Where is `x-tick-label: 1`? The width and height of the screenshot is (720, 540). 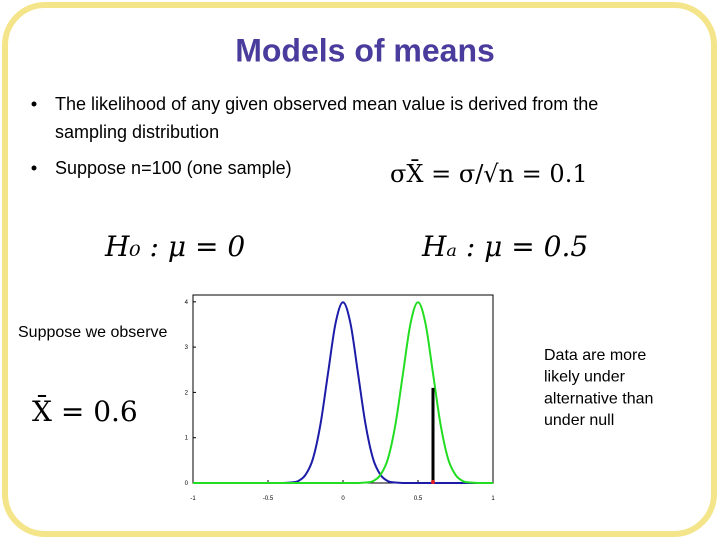
x-tick-label: 1 is located at coordinates (493, 499).